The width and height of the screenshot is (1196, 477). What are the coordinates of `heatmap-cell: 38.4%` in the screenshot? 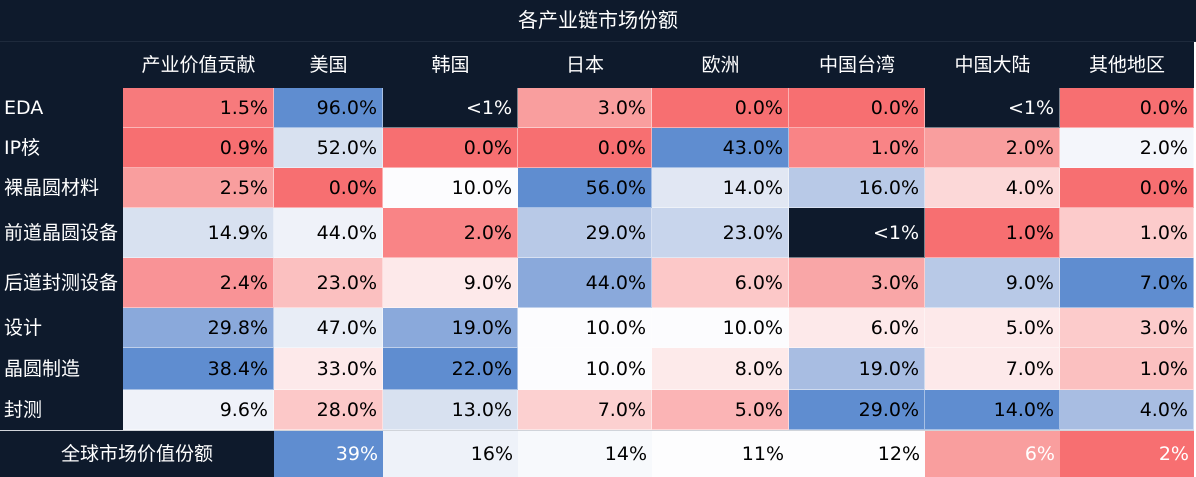 It's located at (198, 369).